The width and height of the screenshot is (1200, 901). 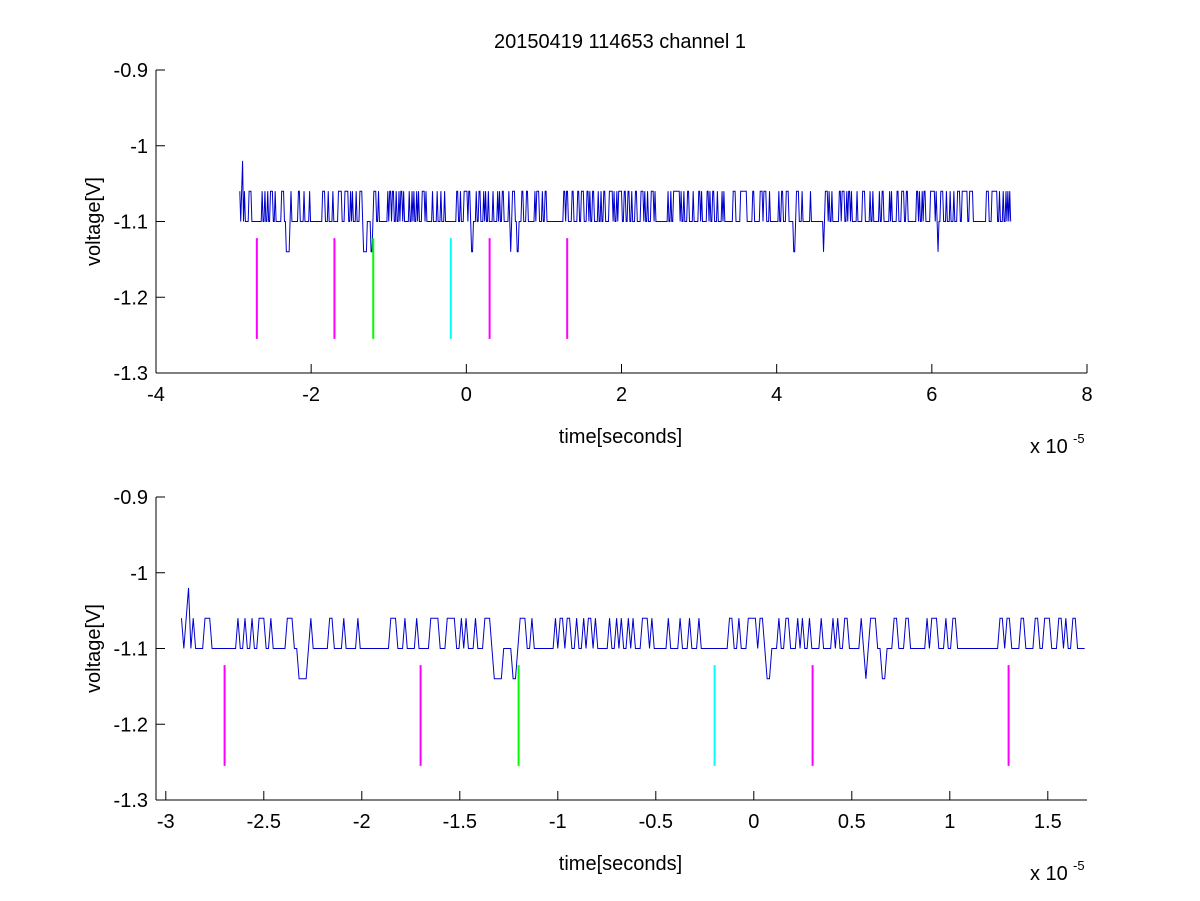 I want to click on x-tick-label: -0.5, so click(x=656, y=822).